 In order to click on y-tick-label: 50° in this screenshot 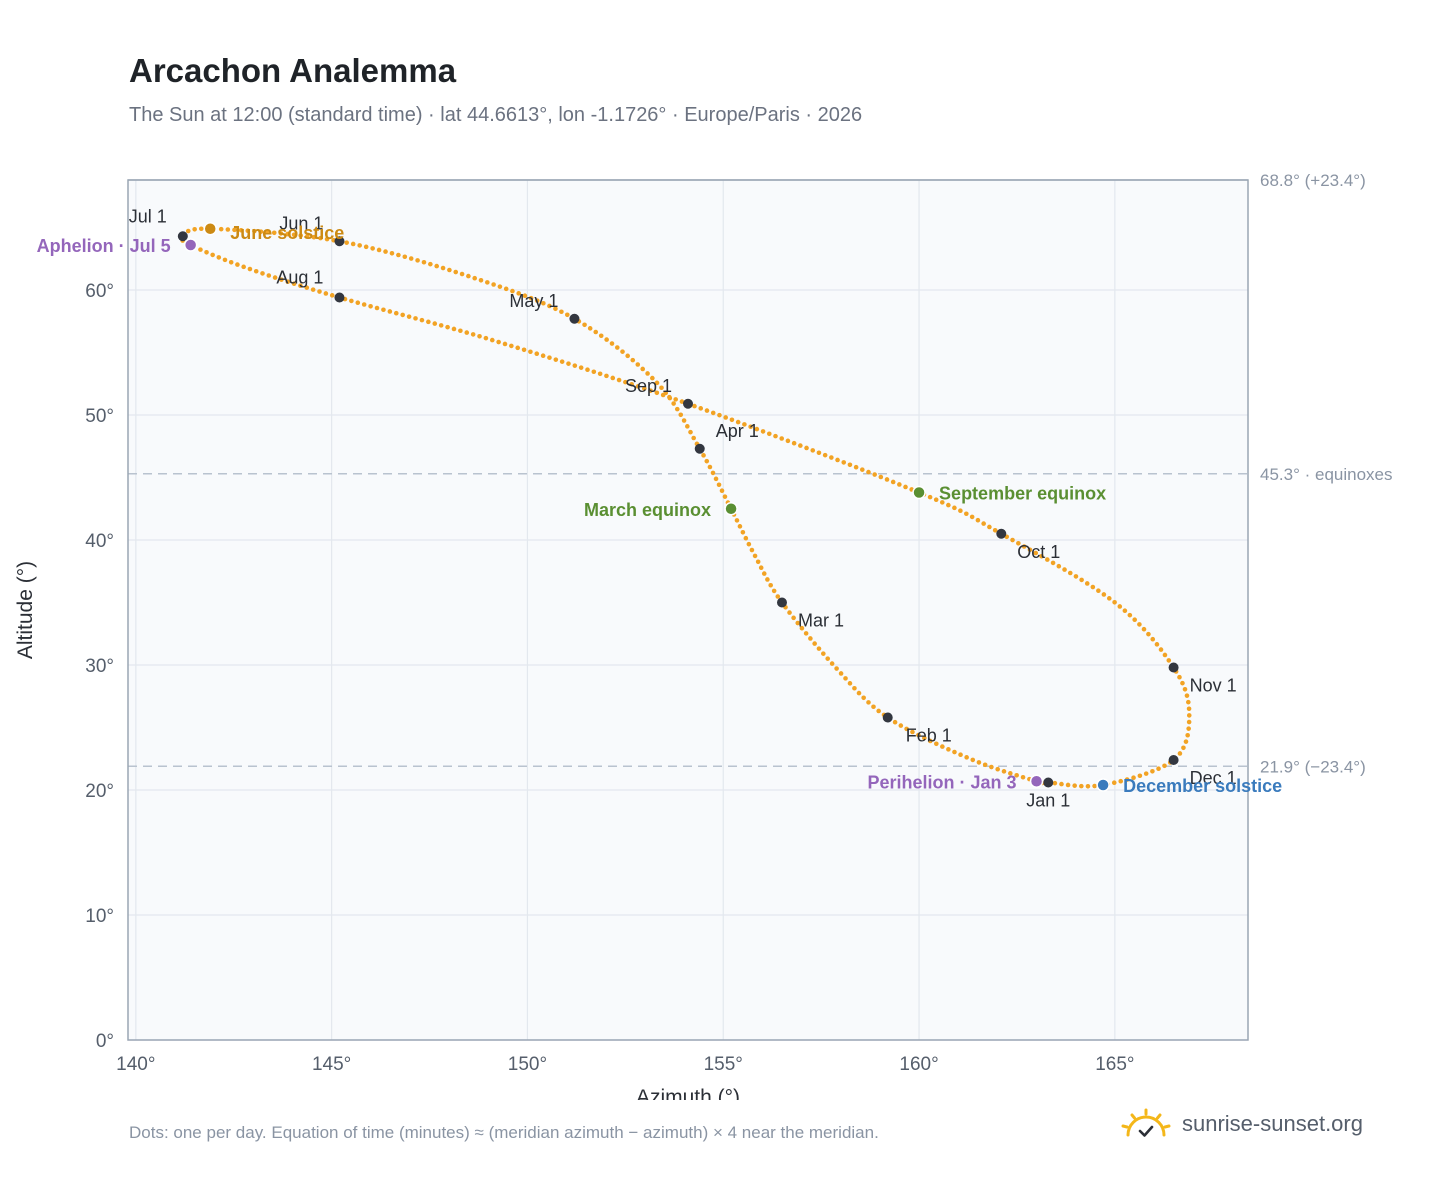, I will do `click(99, 416)`.